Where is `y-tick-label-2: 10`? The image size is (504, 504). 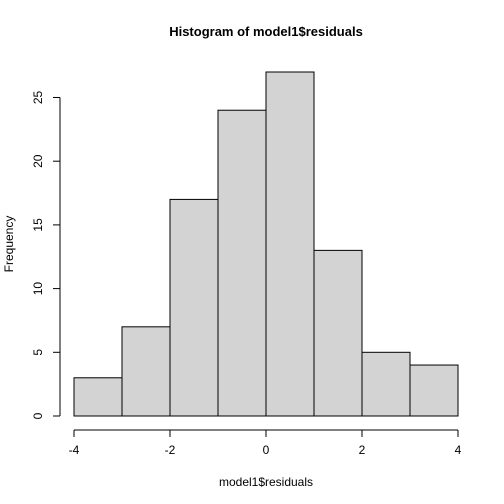 y-tick-label-2: 10 is located at coordinates (38, 289).